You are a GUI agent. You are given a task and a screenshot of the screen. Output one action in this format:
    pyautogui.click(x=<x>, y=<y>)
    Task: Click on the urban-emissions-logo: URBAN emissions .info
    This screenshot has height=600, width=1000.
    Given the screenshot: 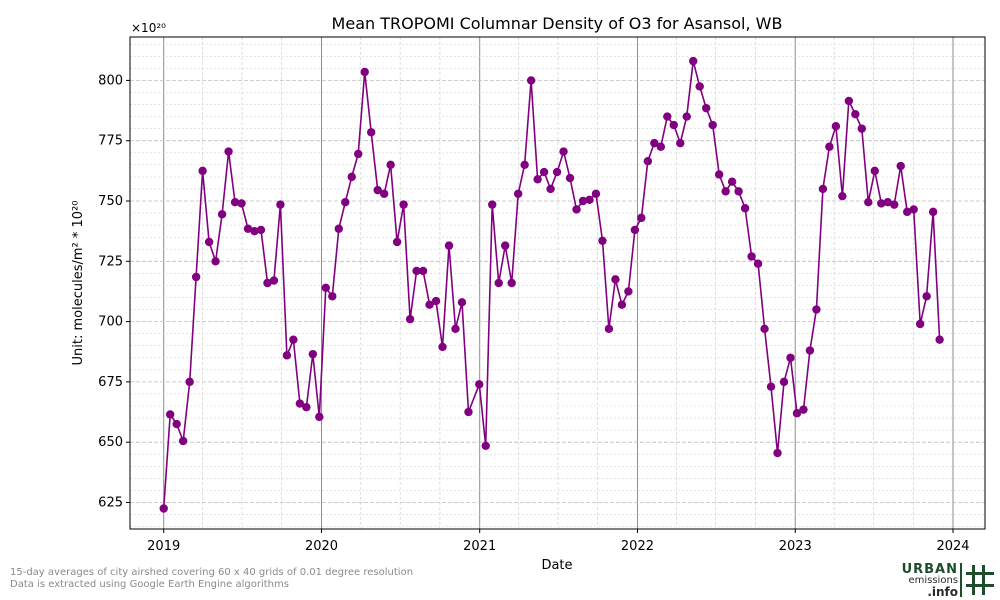 What is the action you would take?
    pyautogui.click(x=948, y=580)
    